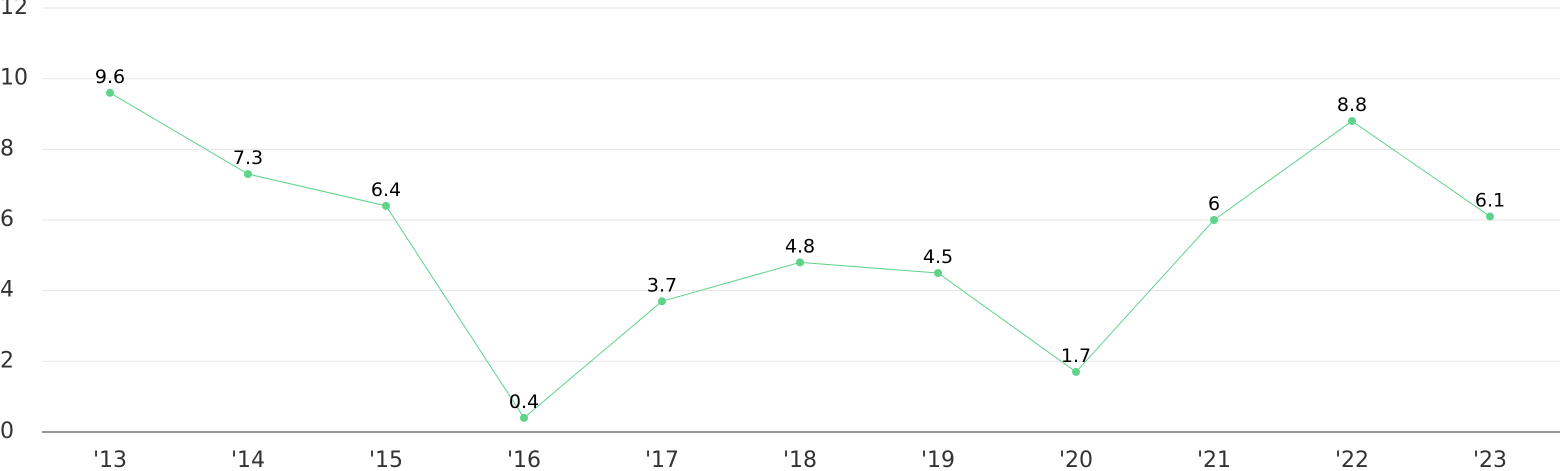  Describe the element at coordinates (1490, 200) in the screenshot. I see `data-label: 6.1` at that location.